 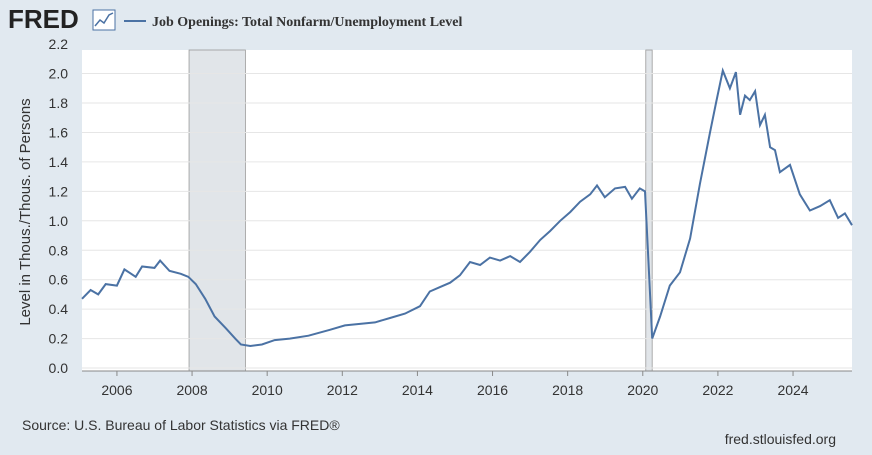 I want to click on y-tick-label: 1.4, so click(x=59, y=162).